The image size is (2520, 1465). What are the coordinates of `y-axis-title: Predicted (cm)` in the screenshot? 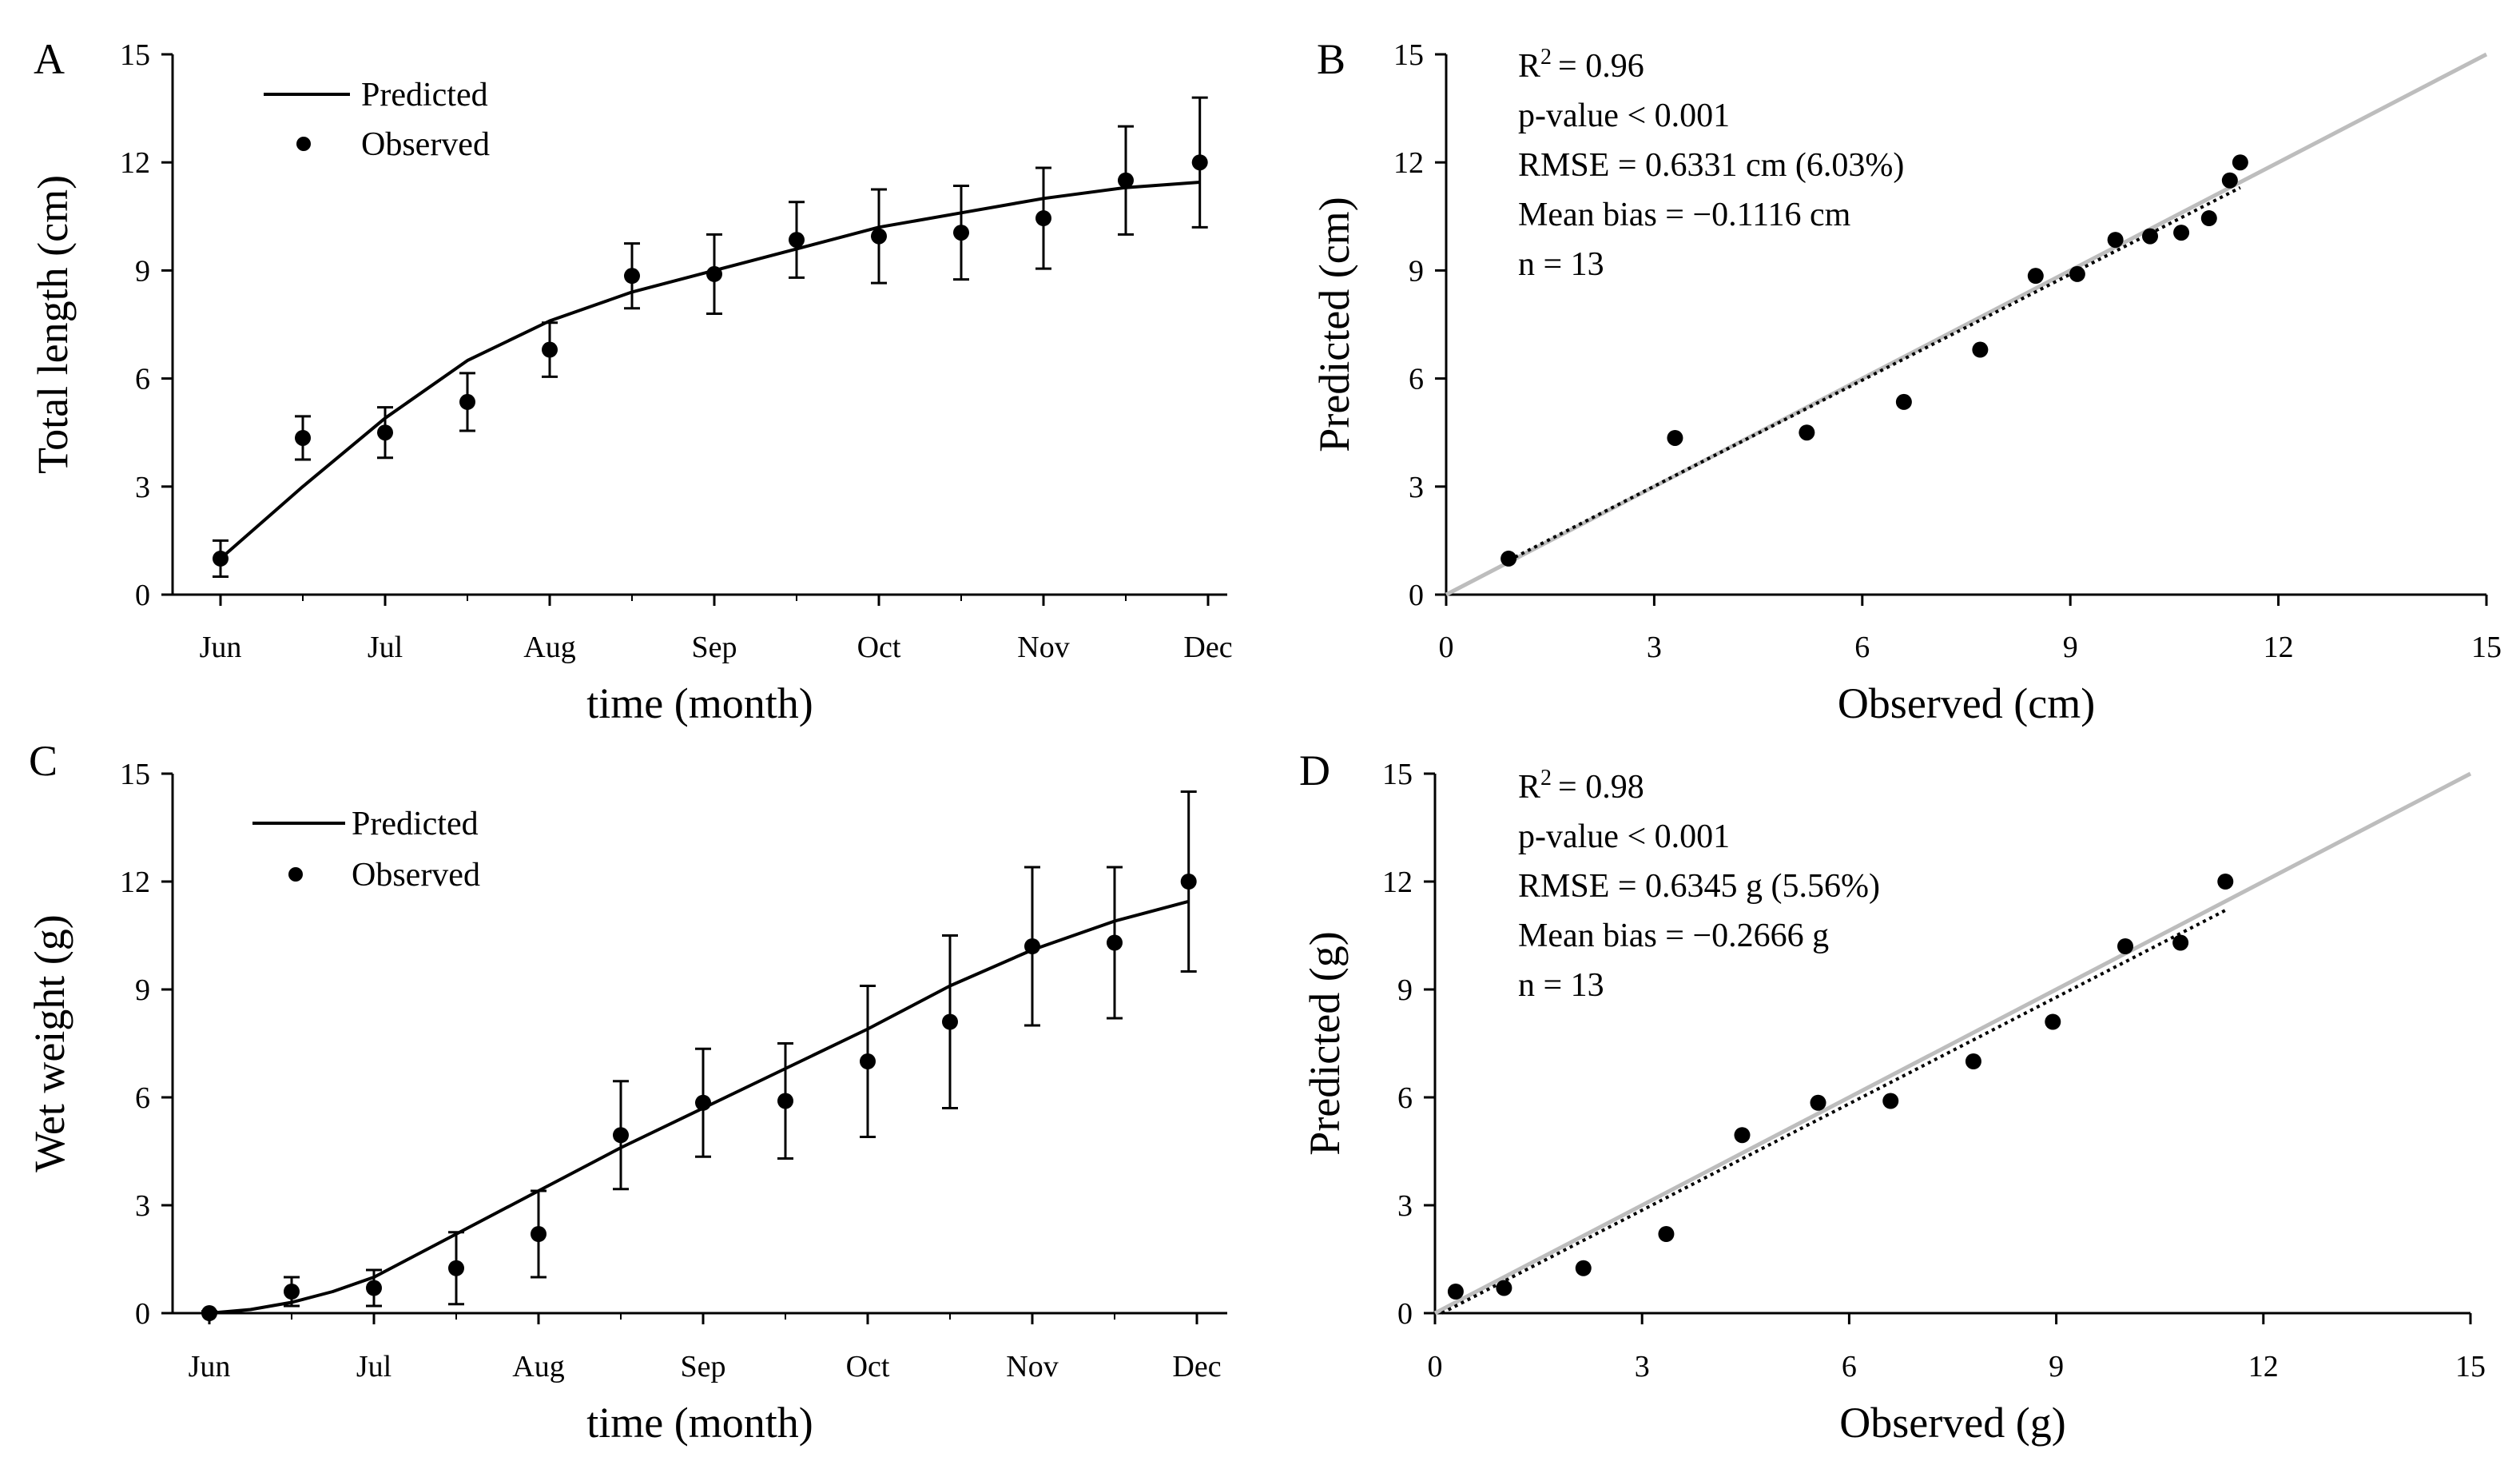 It's located at (1334, 325).